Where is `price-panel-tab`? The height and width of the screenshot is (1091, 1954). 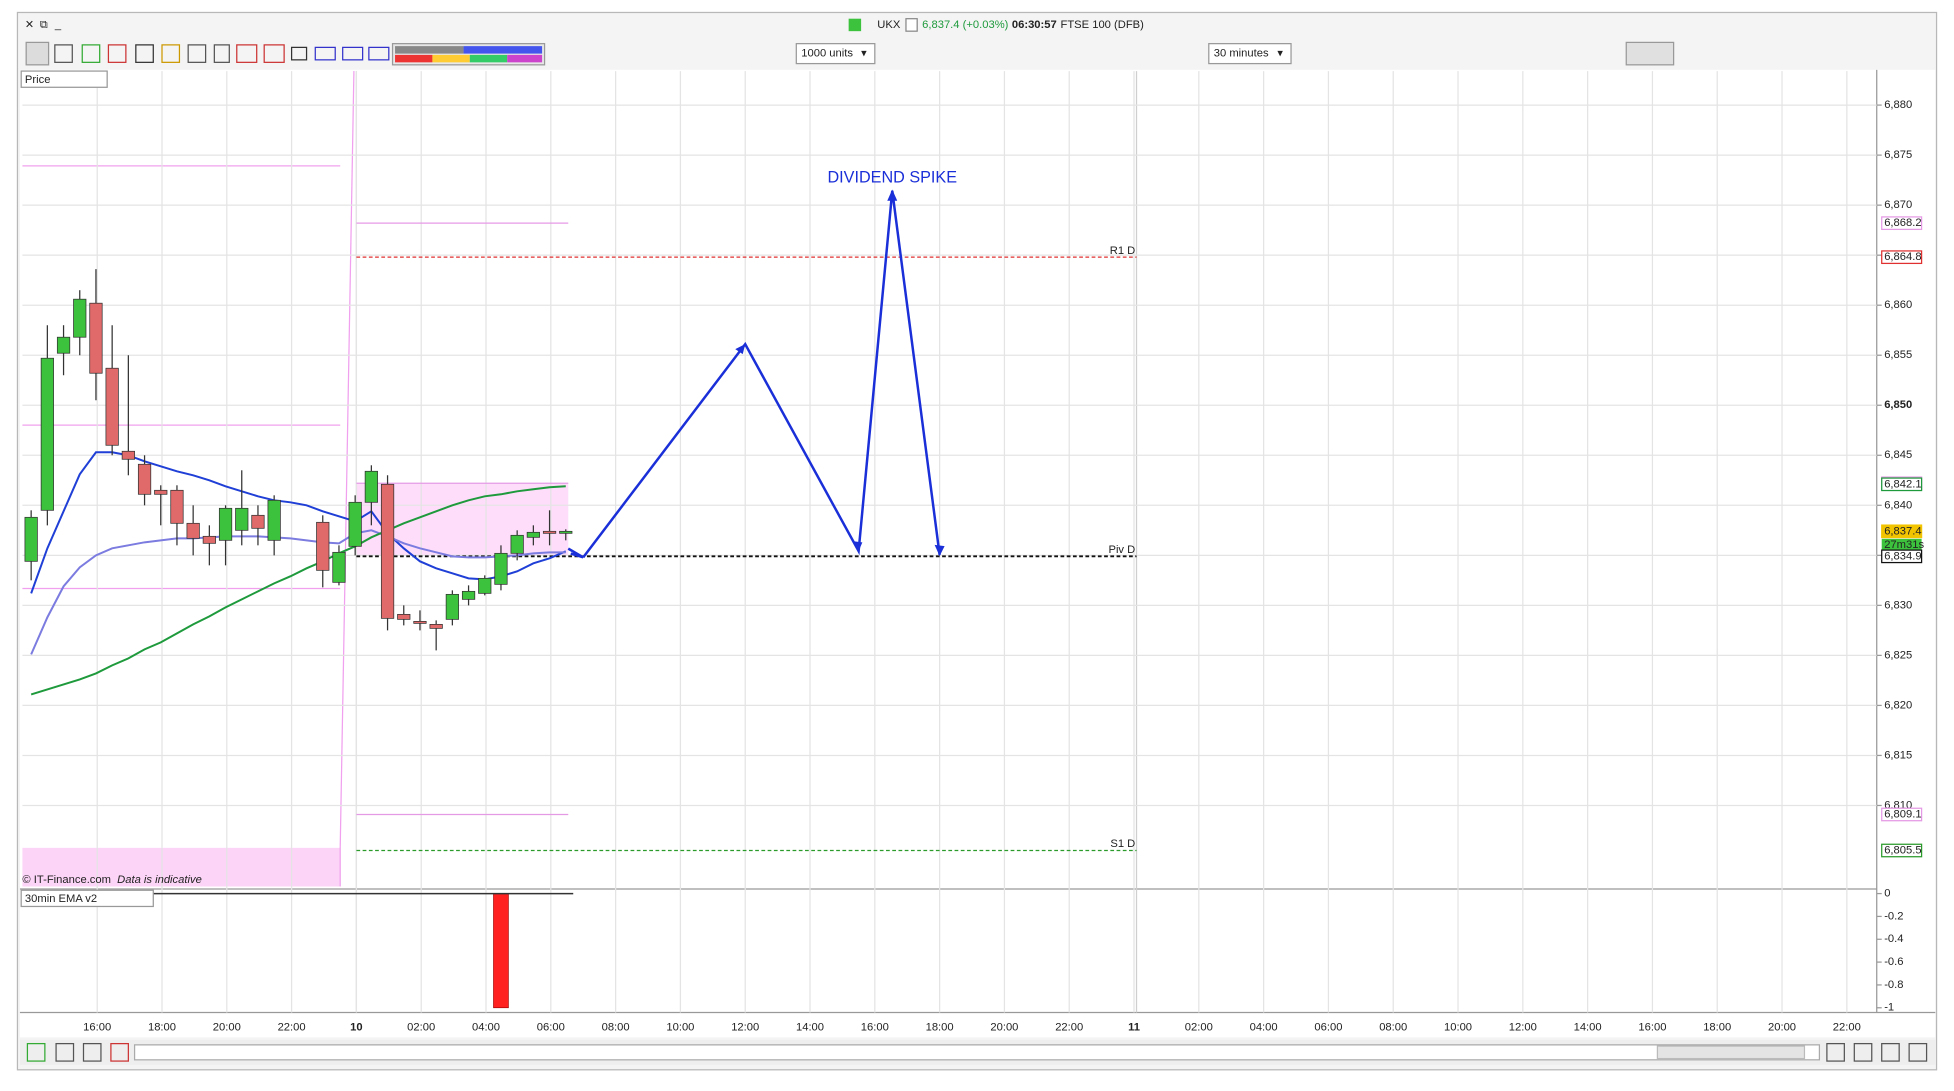 price-panel-tab is located at coordinates (64, 79).